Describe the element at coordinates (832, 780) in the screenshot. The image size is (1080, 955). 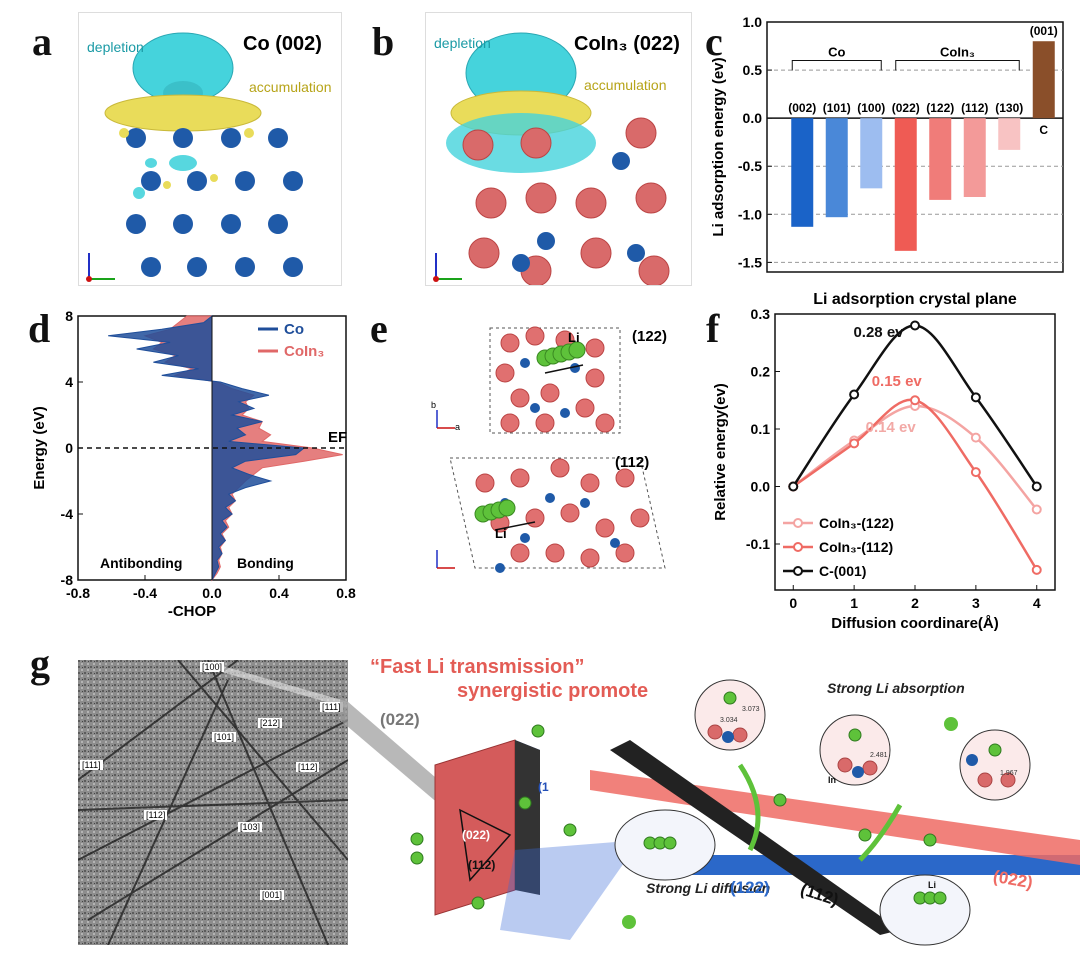
I see `in-atom-label: In` at that location.